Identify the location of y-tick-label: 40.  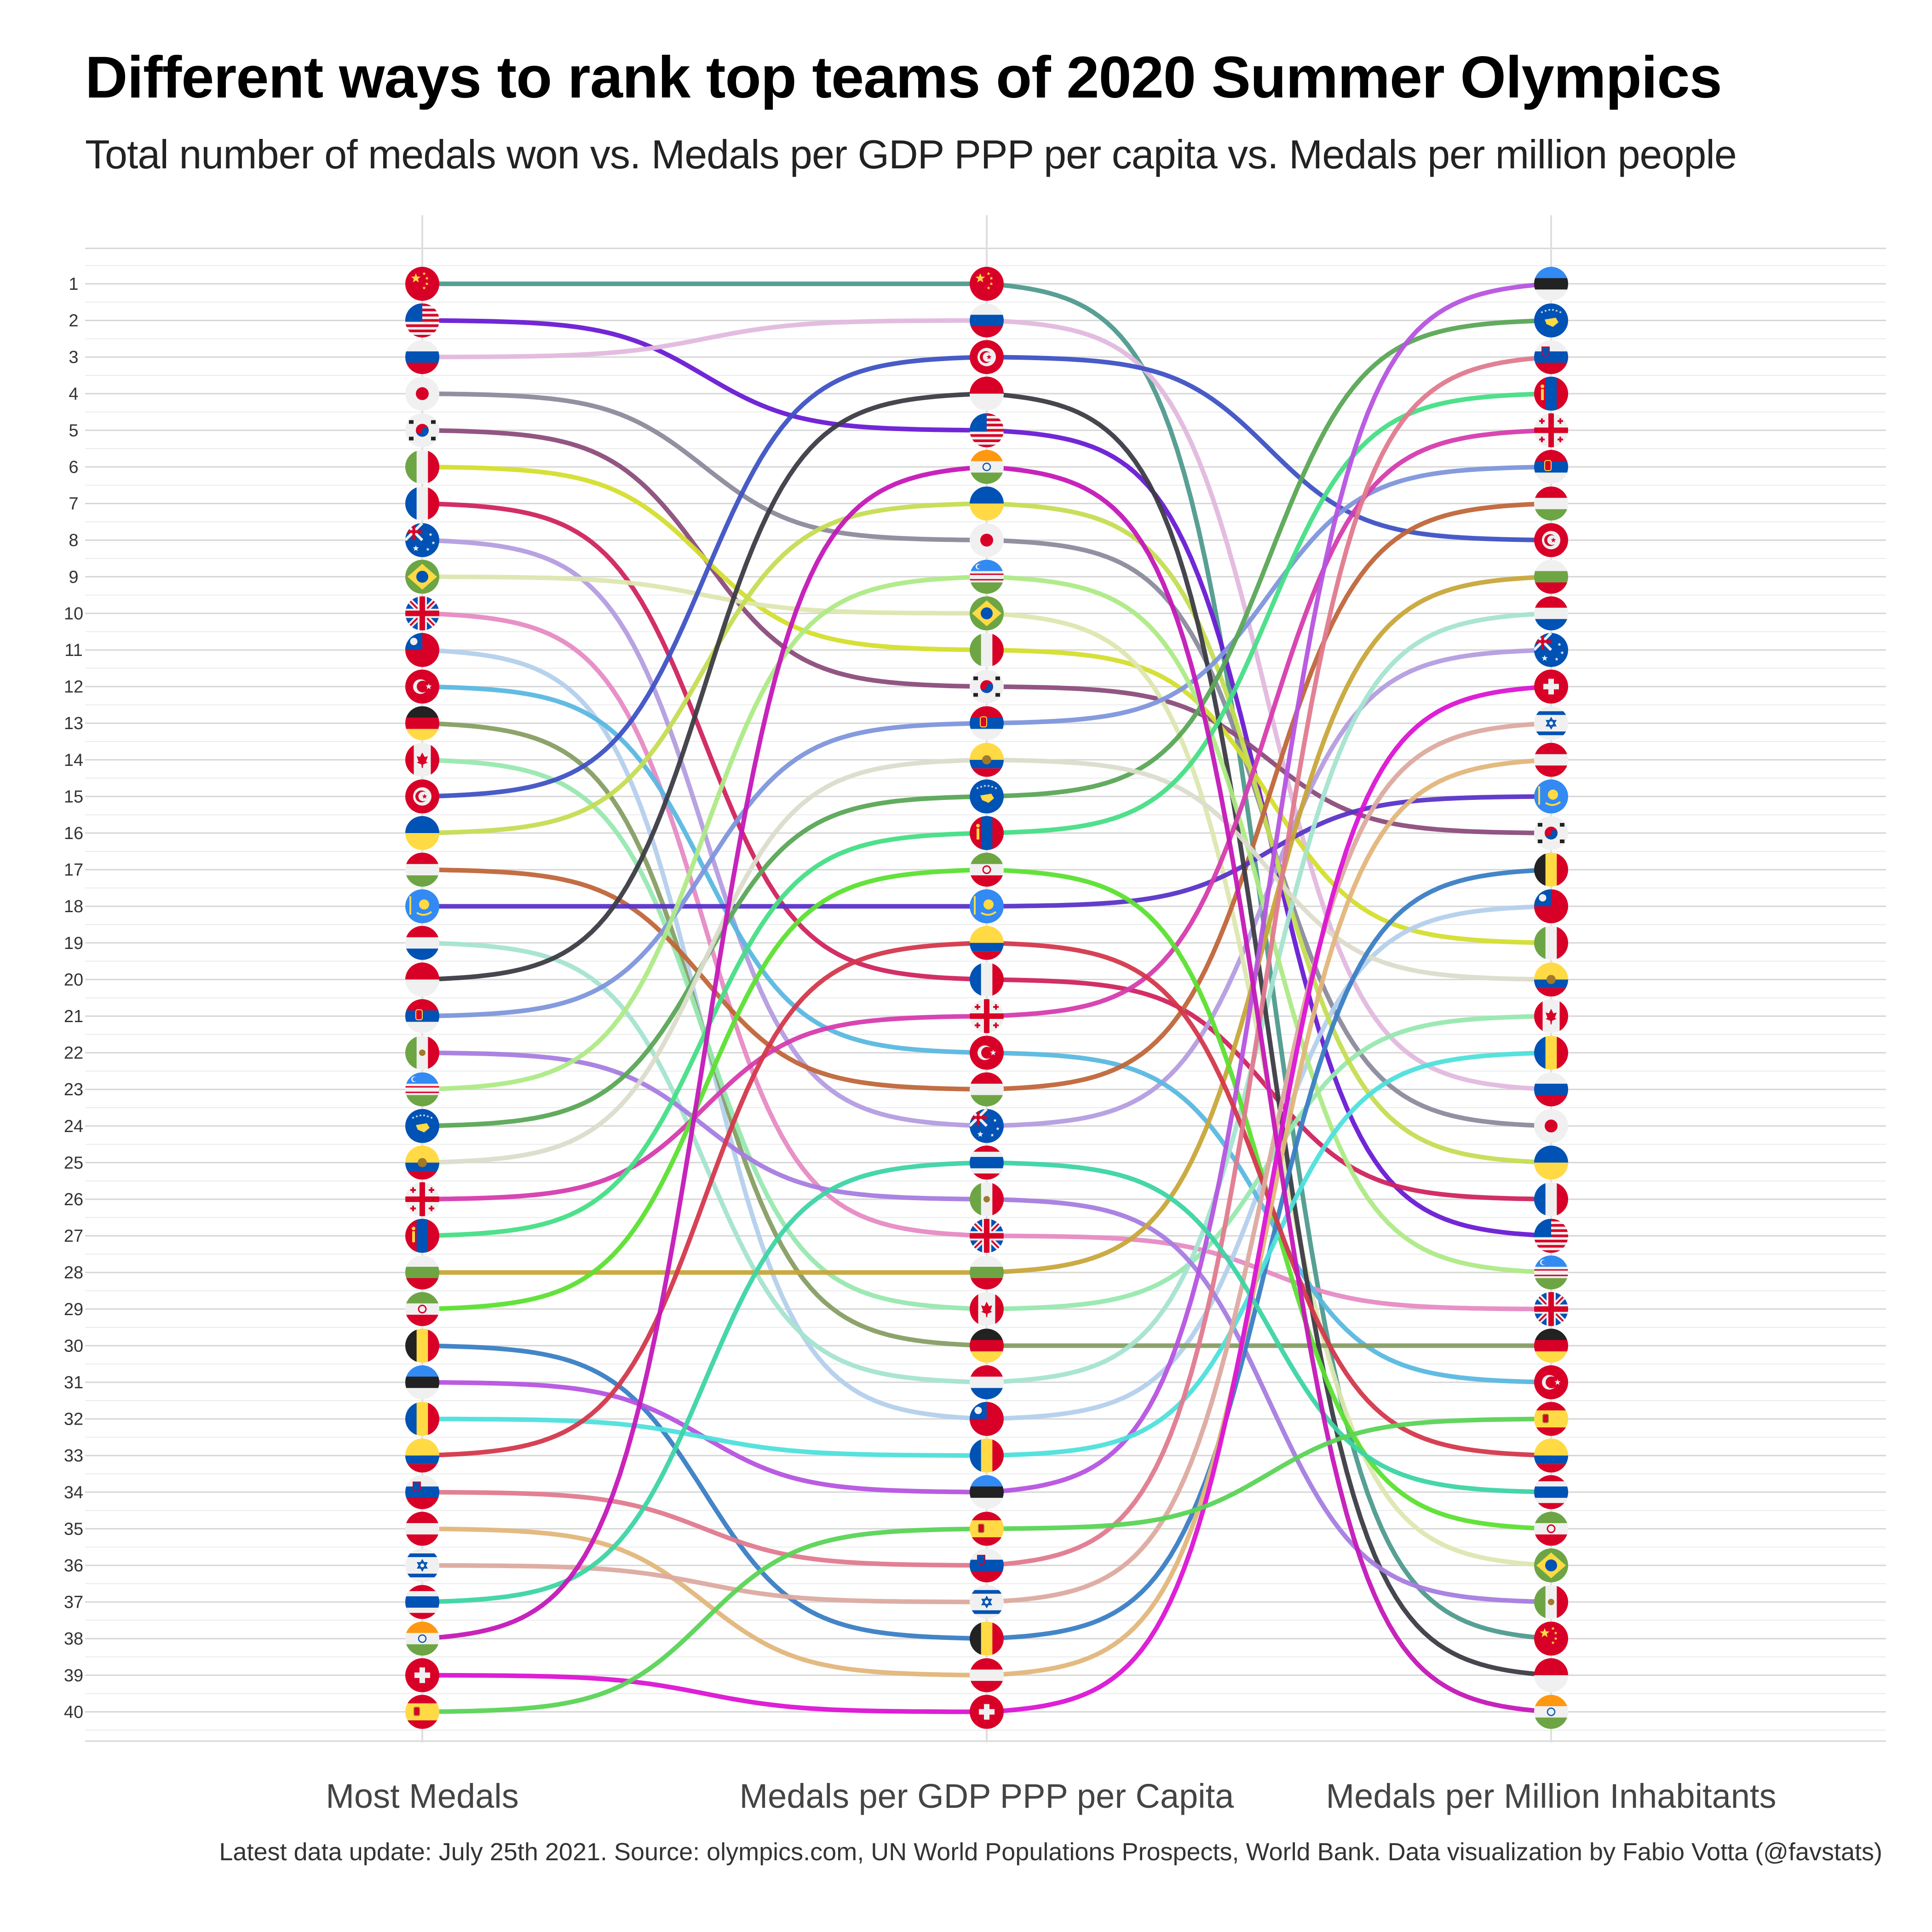
(73, 1712).